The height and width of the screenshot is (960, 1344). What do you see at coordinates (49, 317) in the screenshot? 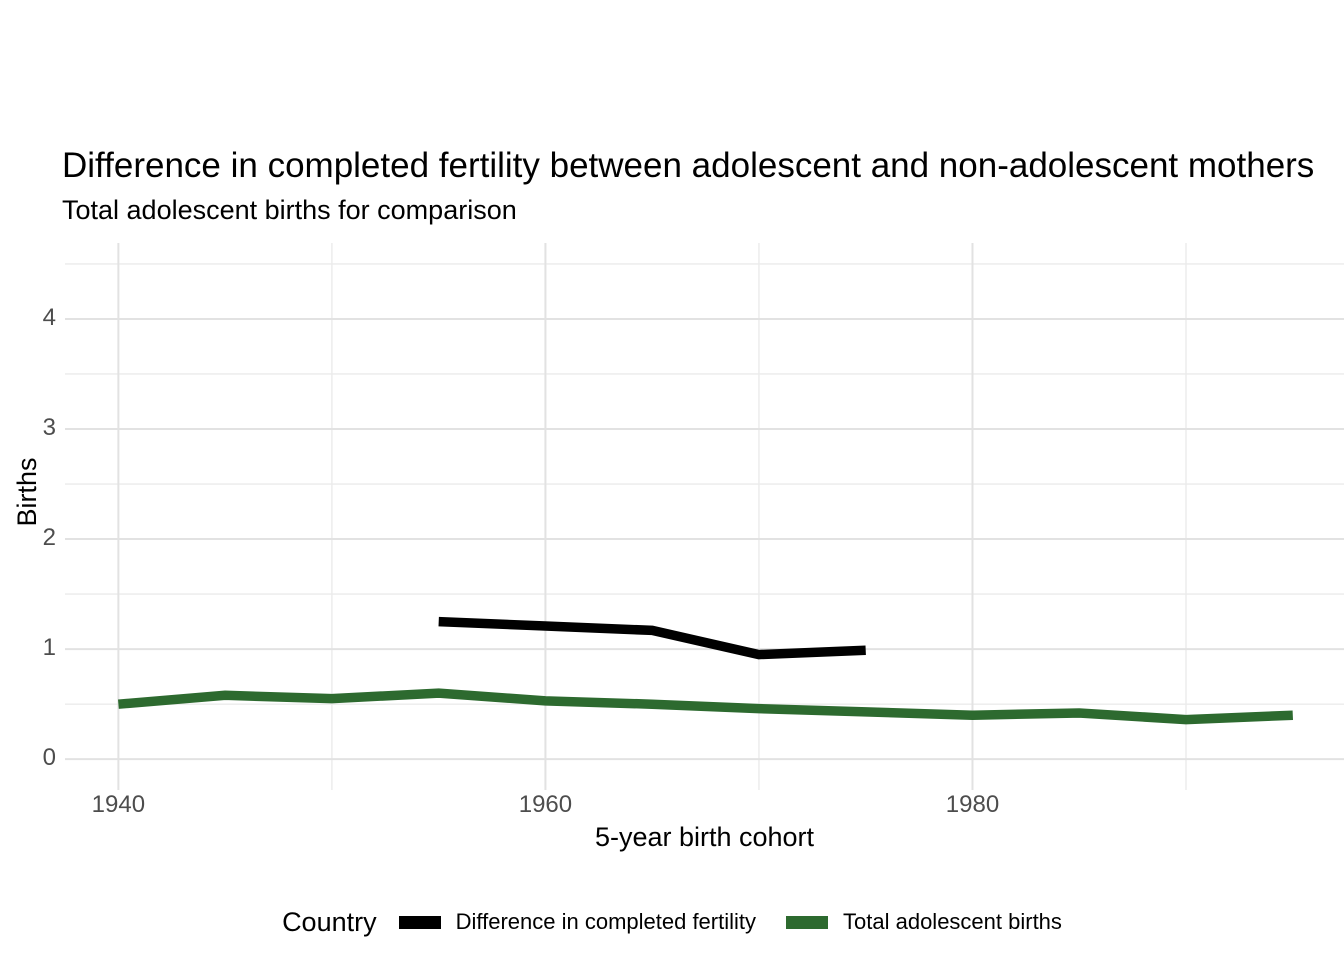
I see `y-tick-label: 4` at bounding box center [49, 317].